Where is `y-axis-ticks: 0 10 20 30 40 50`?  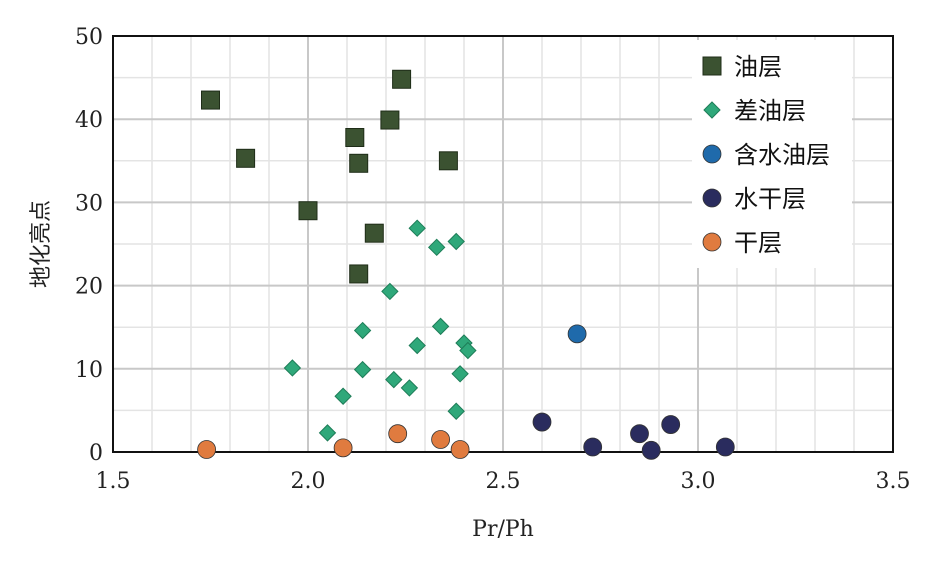
y-axis-ticks: 0 10 20 30 40 50 is located at coordinates (89, 245).